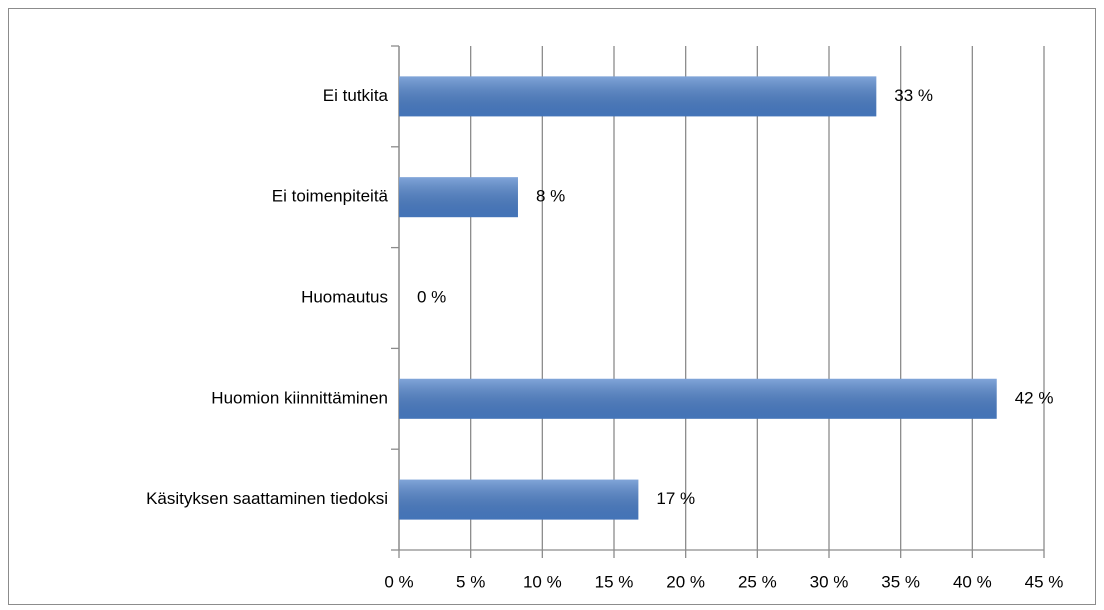 The height and width of the screenshot is (610, 1104). What do you see at coordinates (356, 95) in the screenshot?
I see `y-tick-label: Ei tutkita` at bounding box center [356, 95].